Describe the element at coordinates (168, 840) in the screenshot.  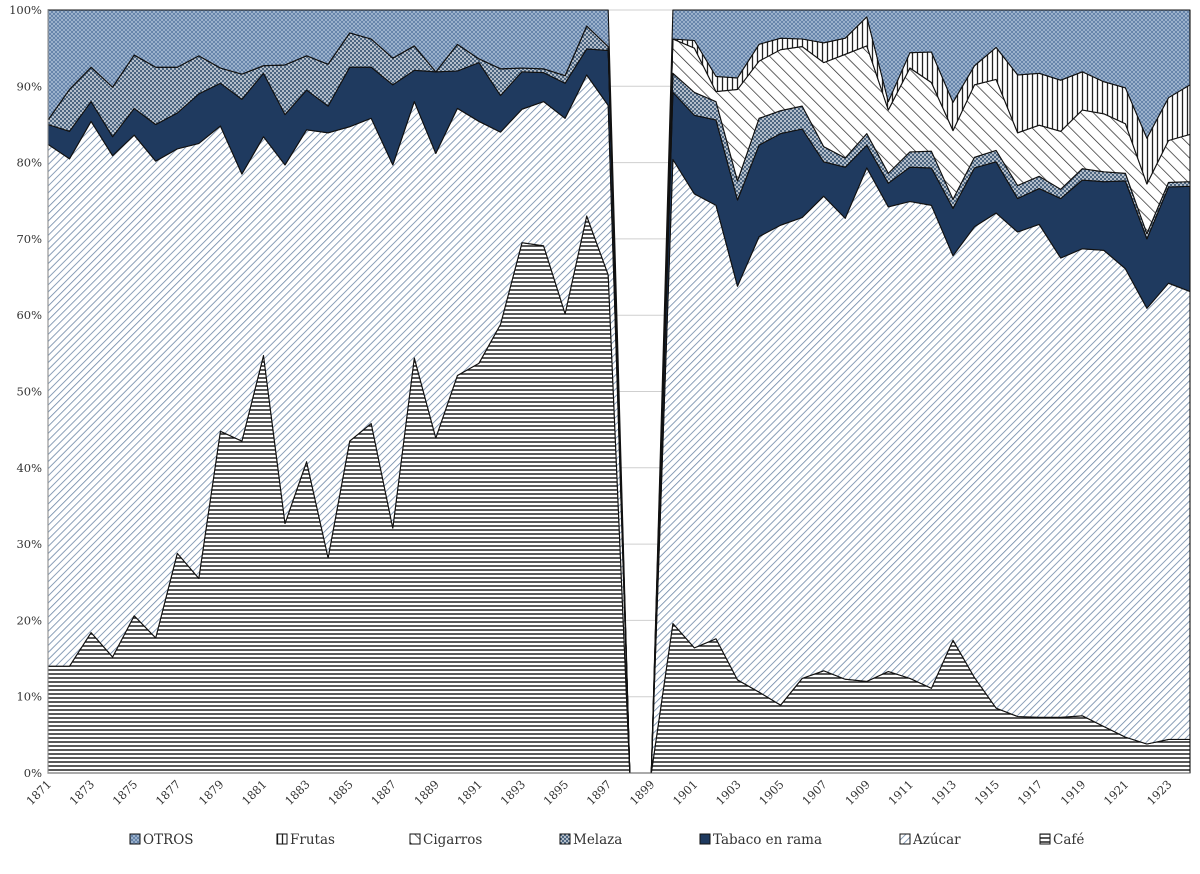
I see `legend-label: OTROS` at that location.